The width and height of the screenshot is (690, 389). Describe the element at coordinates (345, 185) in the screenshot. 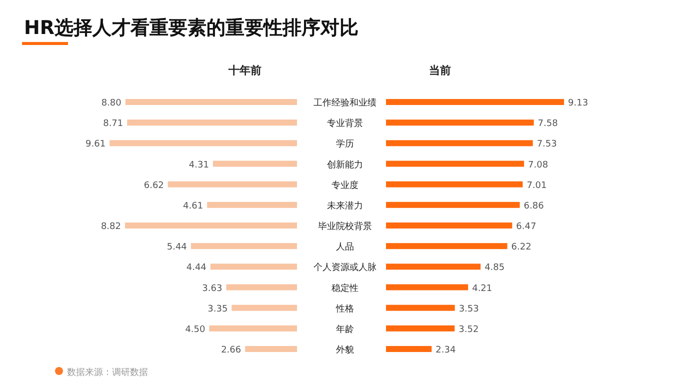

I see `y-tick-label: 专业度` at that location.